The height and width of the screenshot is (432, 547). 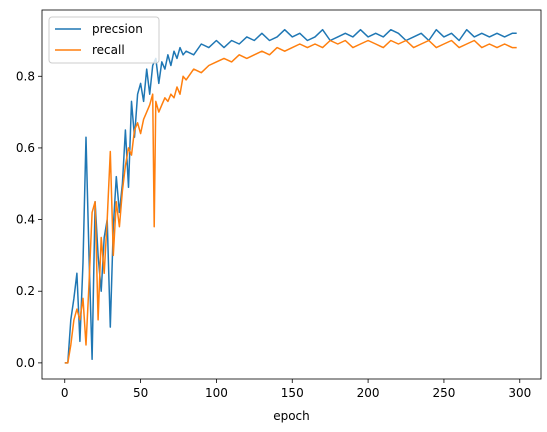 I want to click on y-tick-label: 0.2, so click(x=25, y=291).